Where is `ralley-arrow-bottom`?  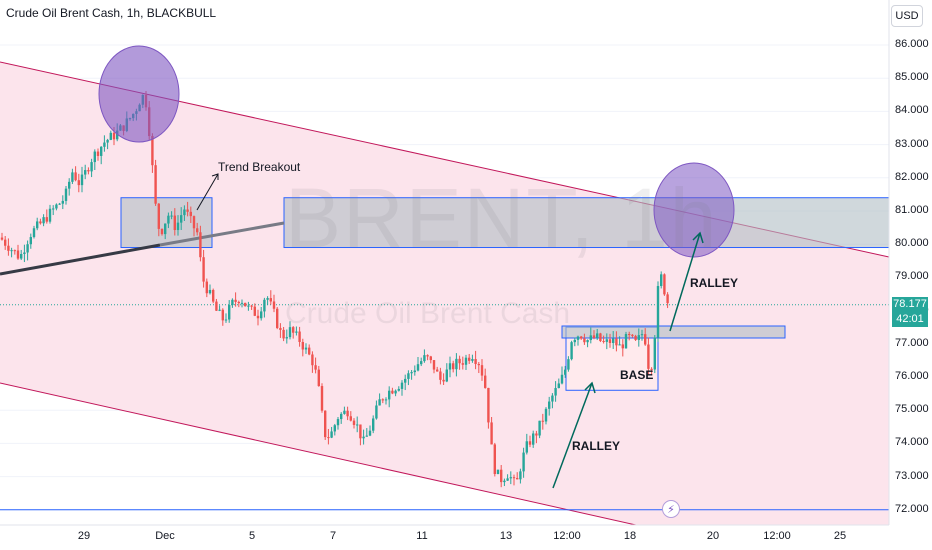 ralley-arrow-bottom is located at coordinates (574, 435).